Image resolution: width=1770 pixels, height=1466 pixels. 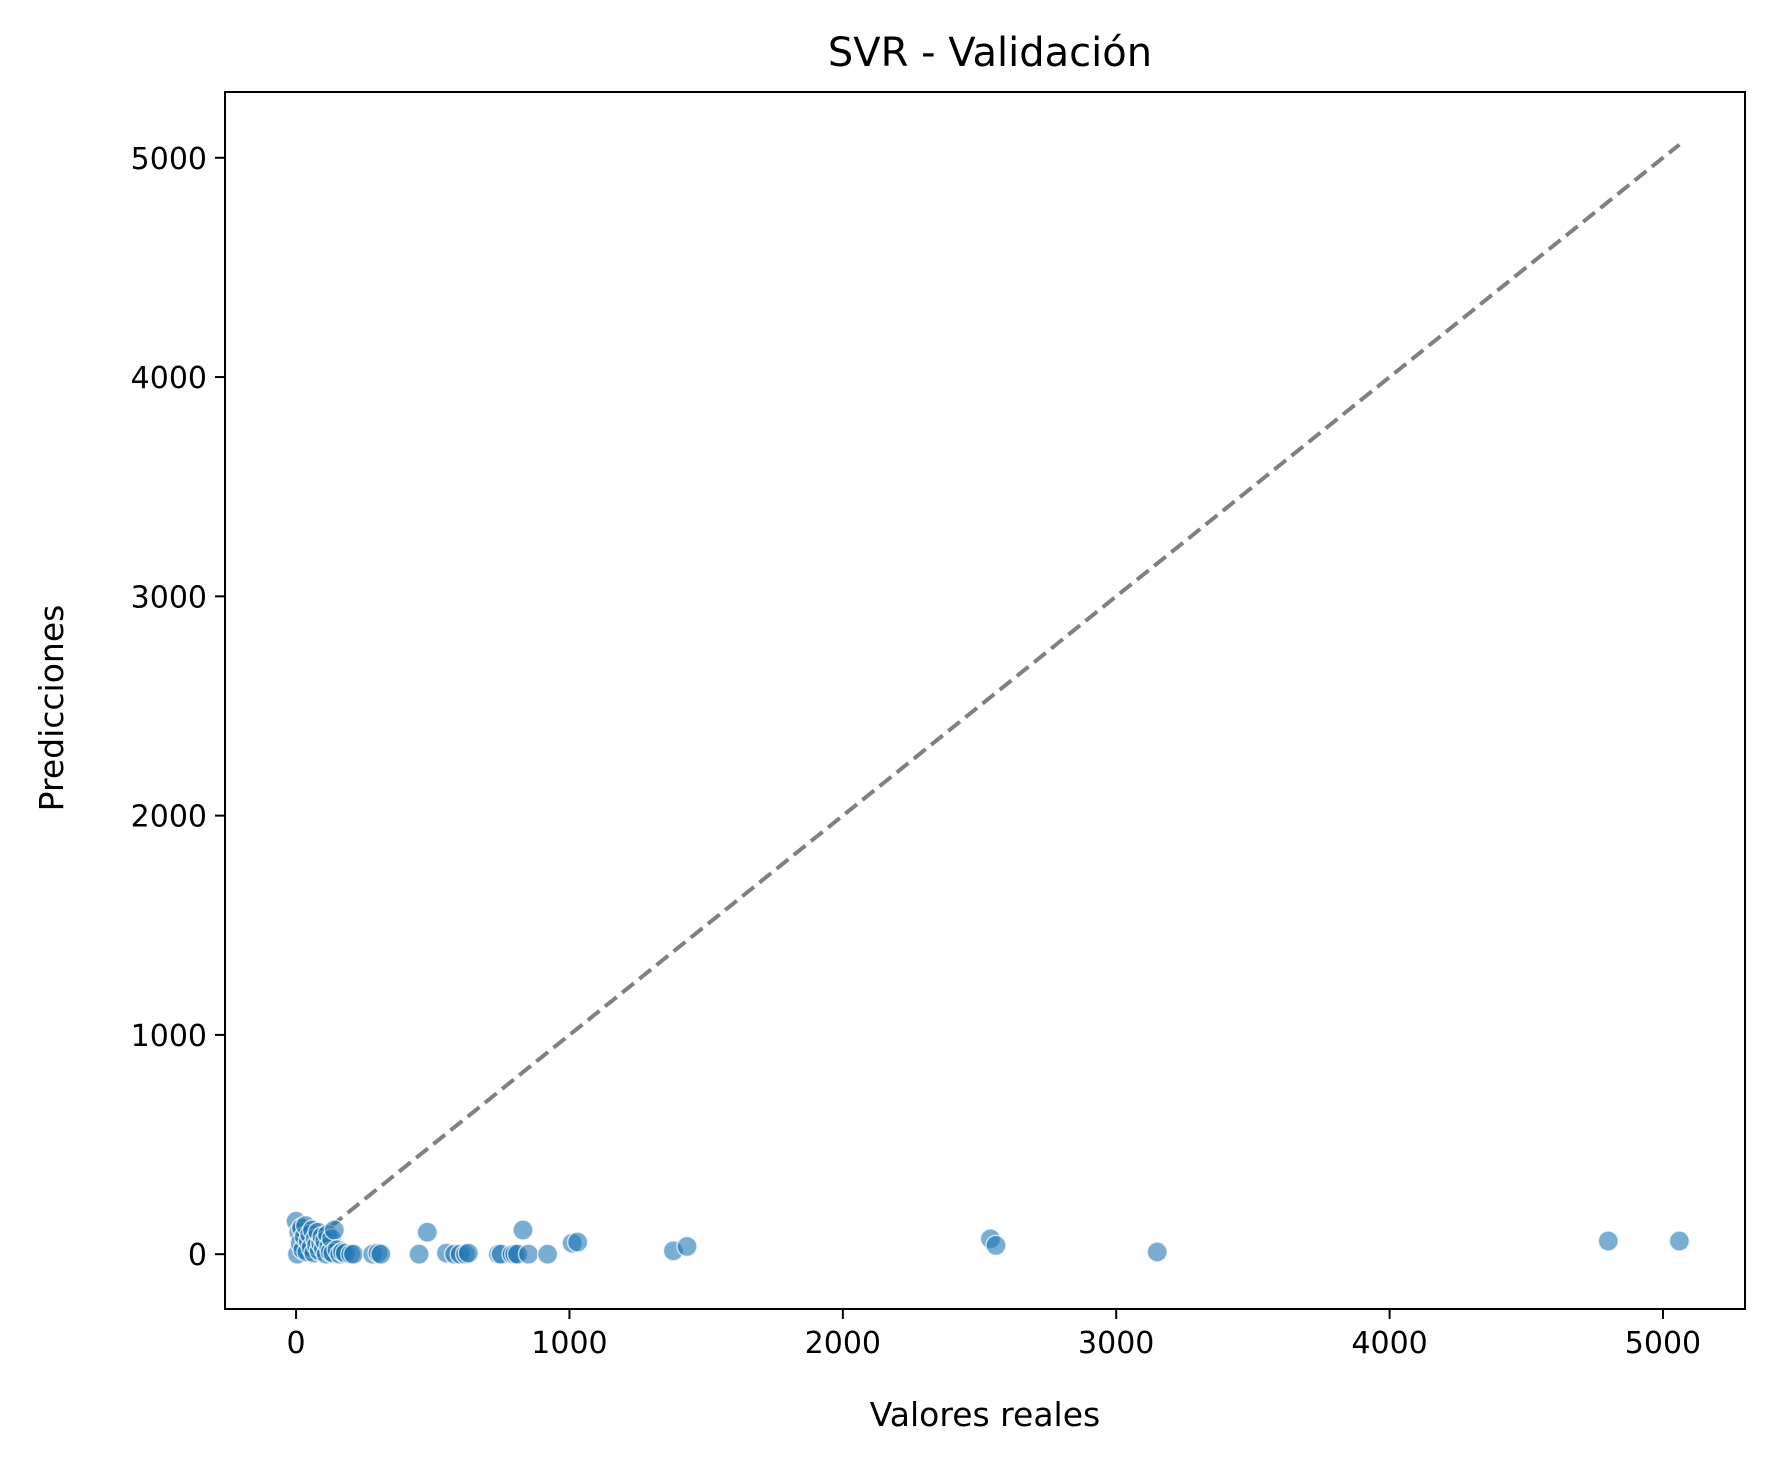 What do you see at coordinates (197, 1255) in the screenshot?
I see `y-tick-label: 0` at bounding box center [197, 1255].